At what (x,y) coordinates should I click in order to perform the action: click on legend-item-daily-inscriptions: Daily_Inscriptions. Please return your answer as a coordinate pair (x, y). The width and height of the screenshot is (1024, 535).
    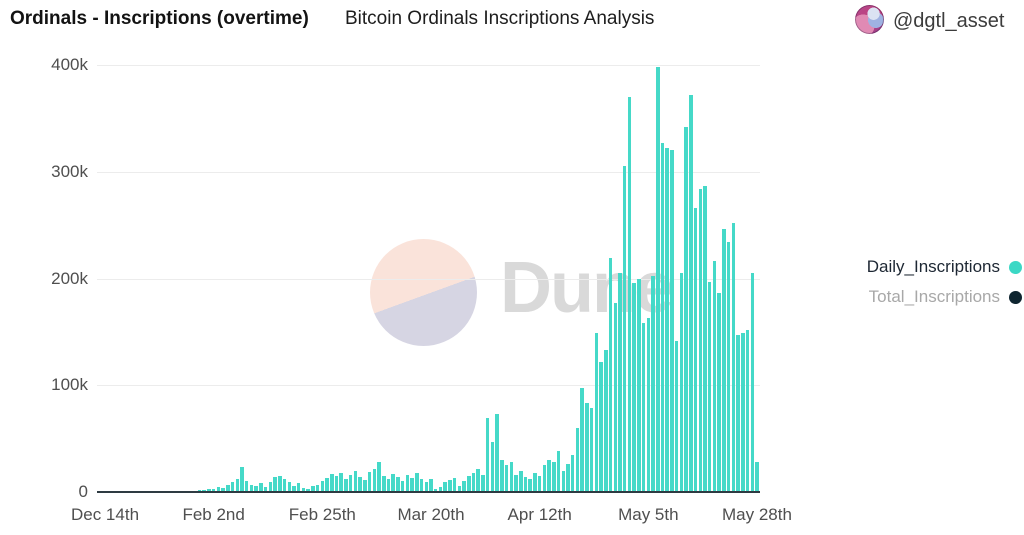
    Looking at the image, I should click on (944, 267).